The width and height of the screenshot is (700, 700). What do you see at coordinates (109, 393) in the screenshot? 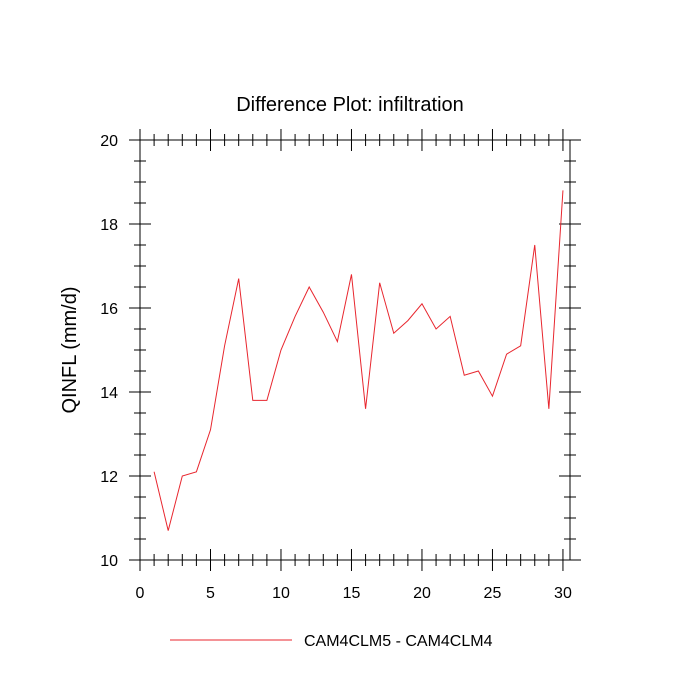
I see `y-tick-label: 14` at bounding box center [109, 393].